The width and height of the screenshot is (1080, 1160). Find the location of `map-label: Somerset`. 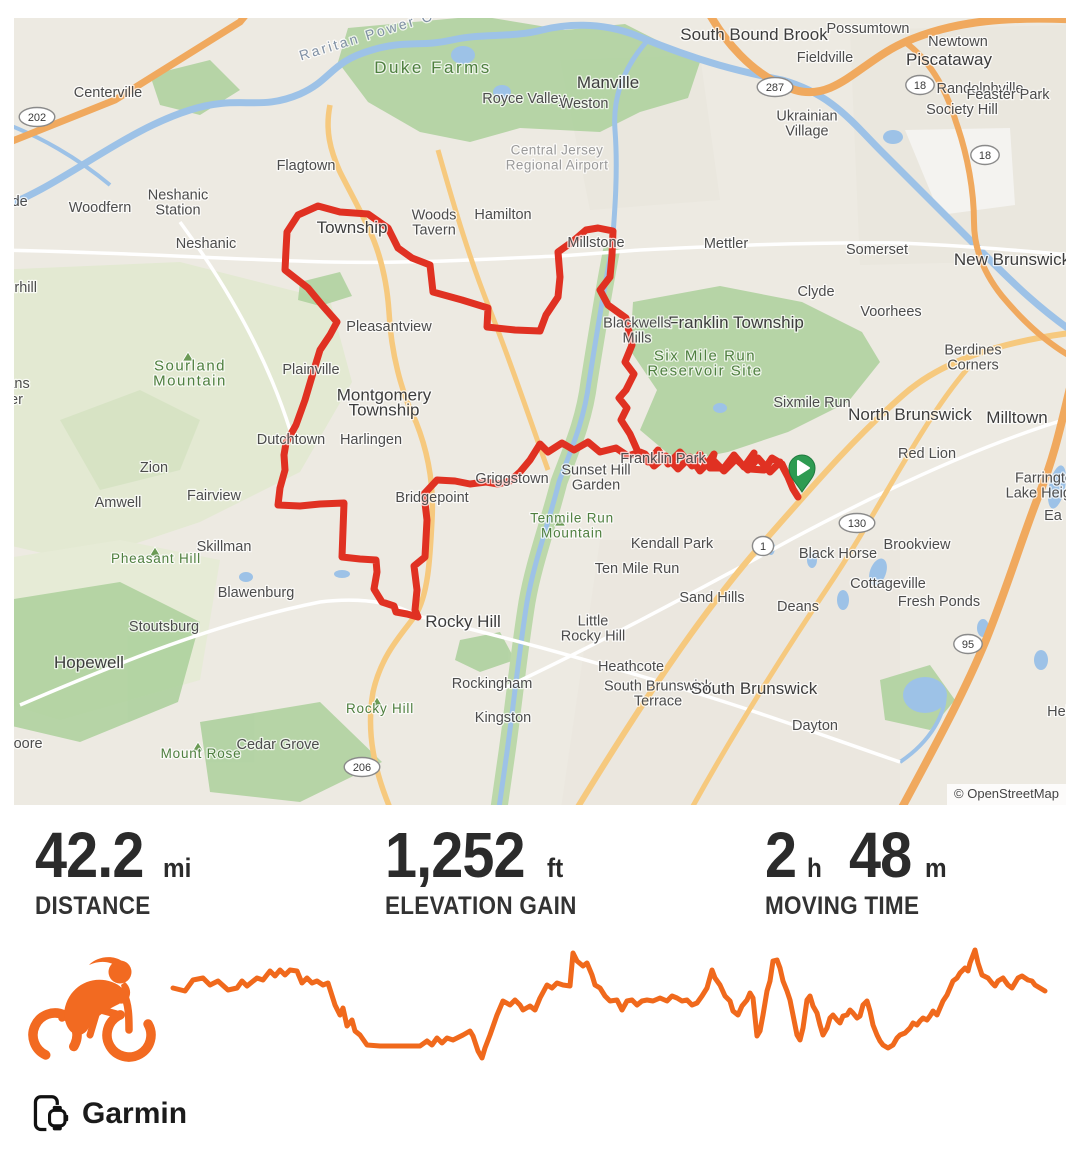

map-label: Somerset is located at coordinates (877, 250).